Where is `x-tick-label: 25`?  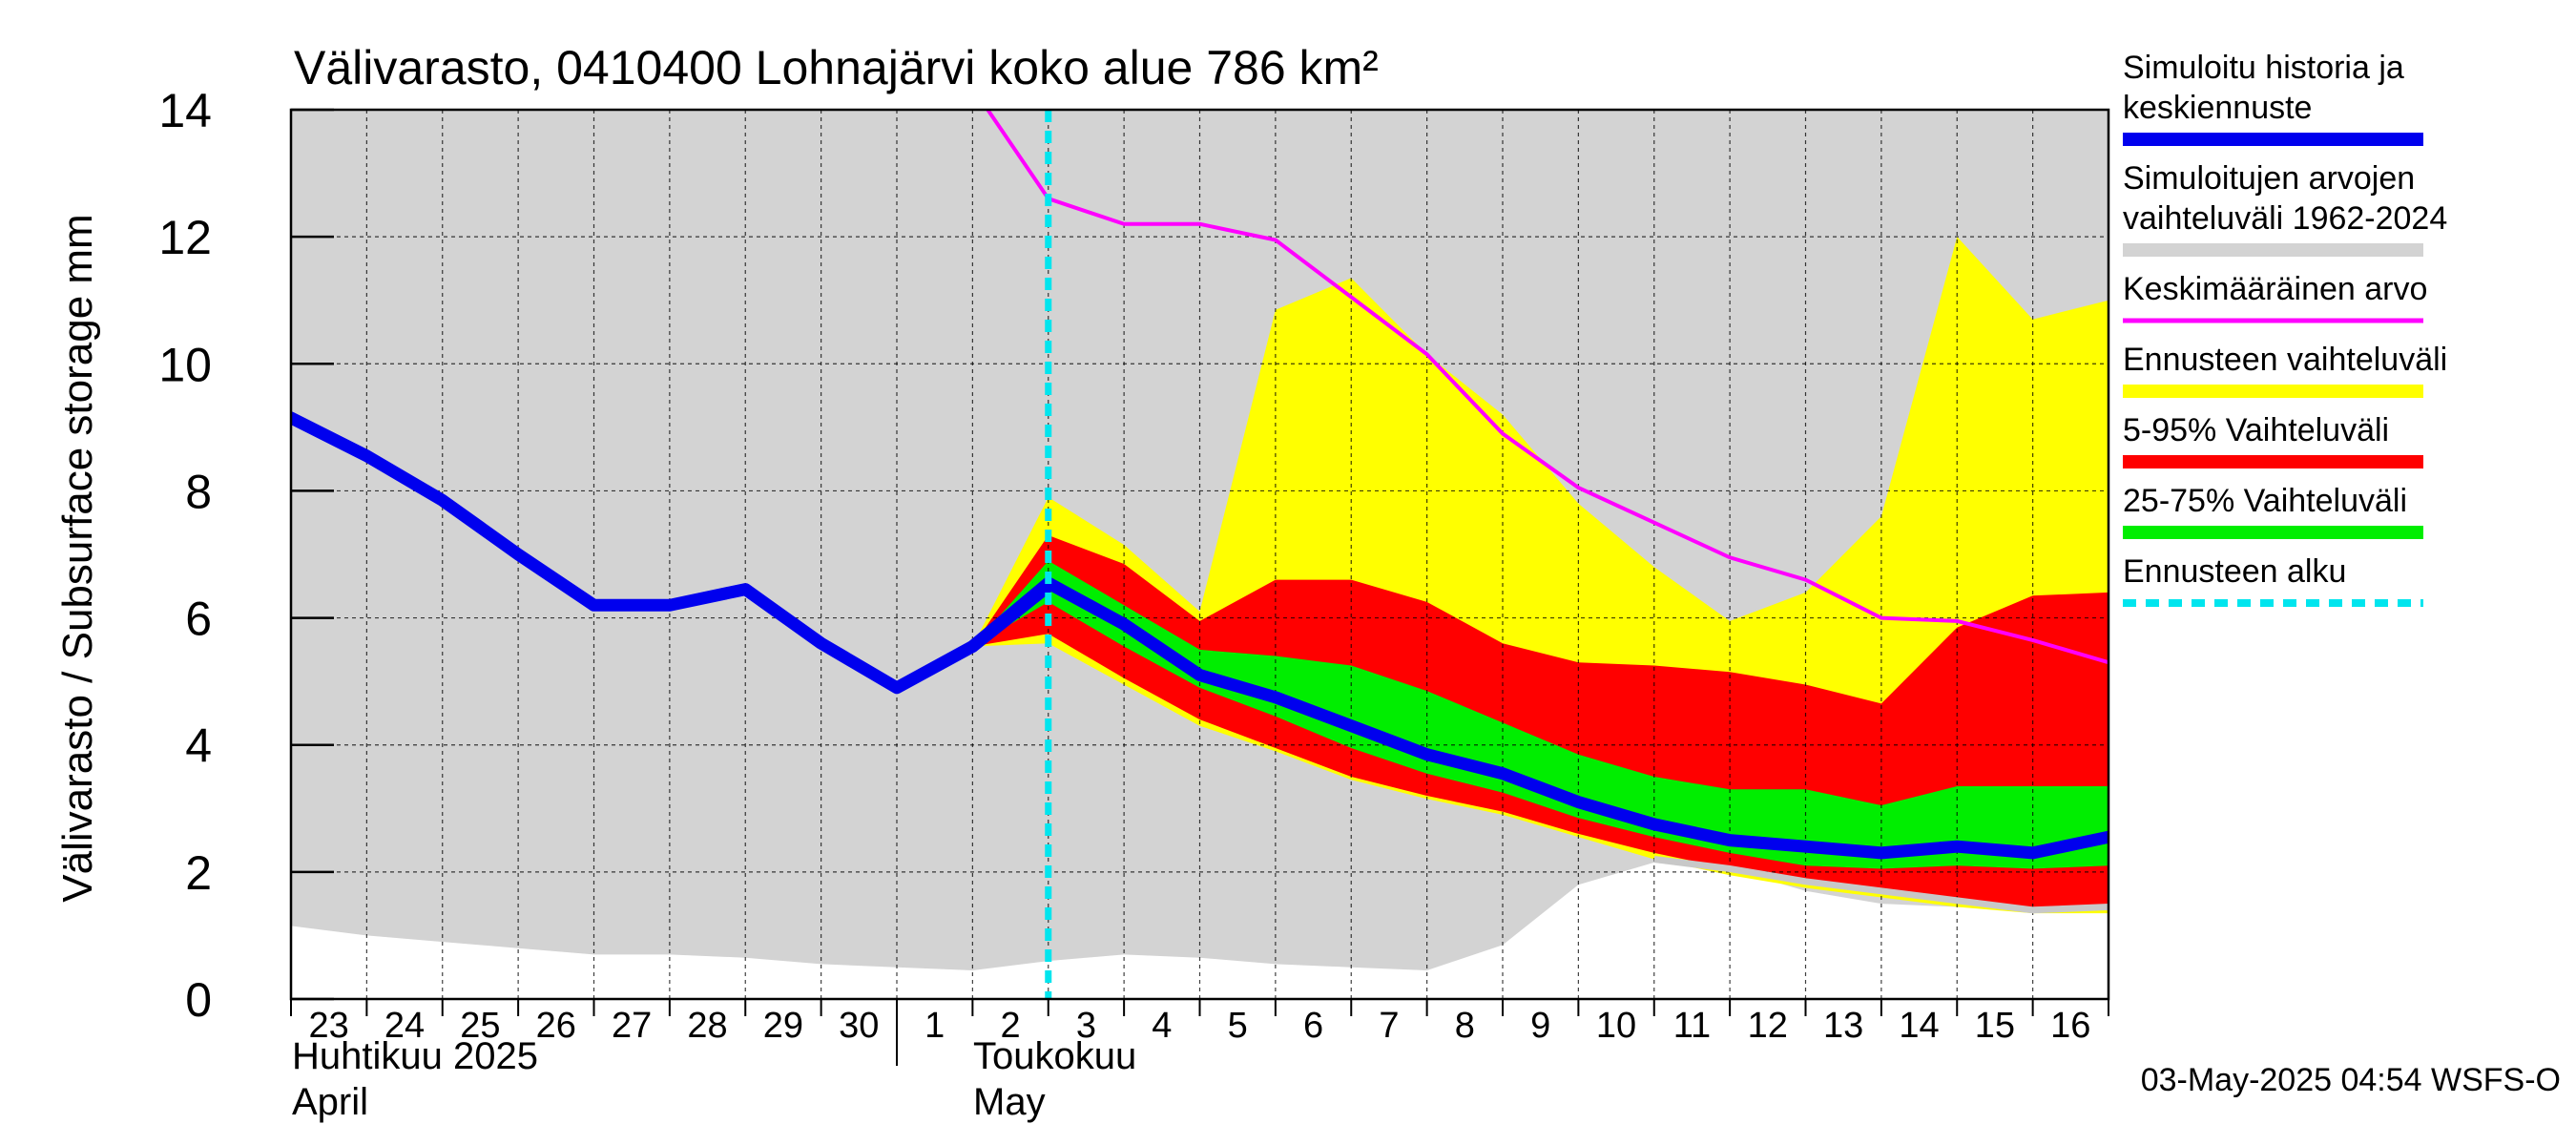 x-tick-label: 25 is located at coordinates (480, 1026).